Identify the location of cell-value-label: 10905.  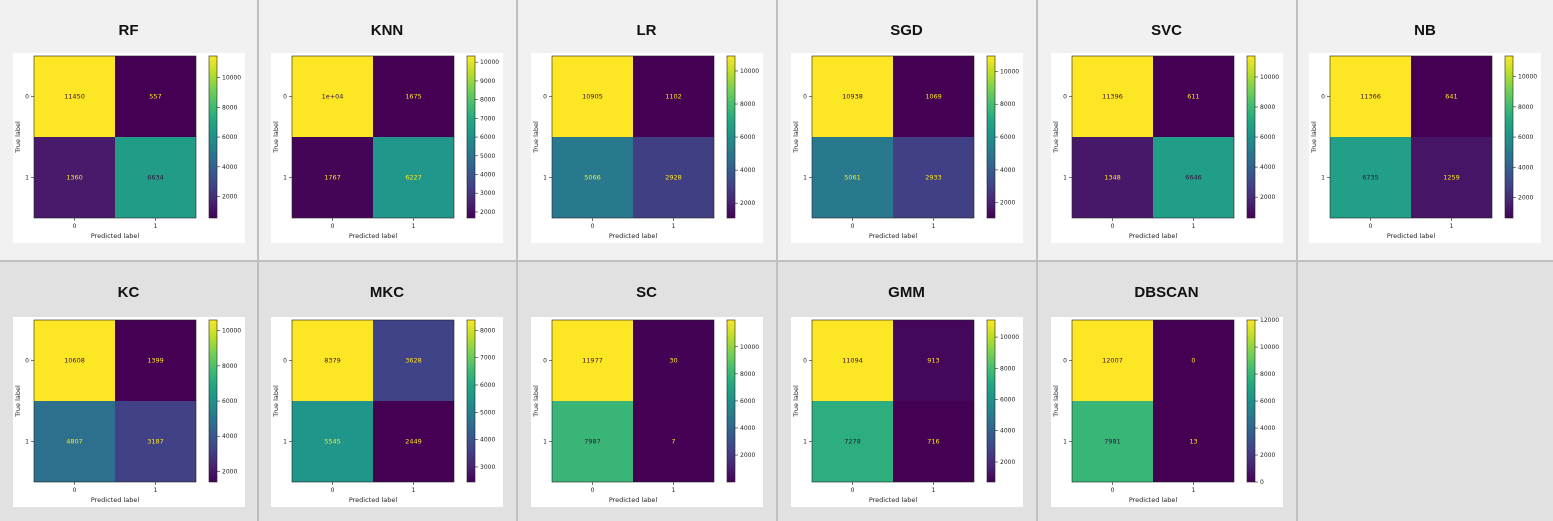
(592, 97).